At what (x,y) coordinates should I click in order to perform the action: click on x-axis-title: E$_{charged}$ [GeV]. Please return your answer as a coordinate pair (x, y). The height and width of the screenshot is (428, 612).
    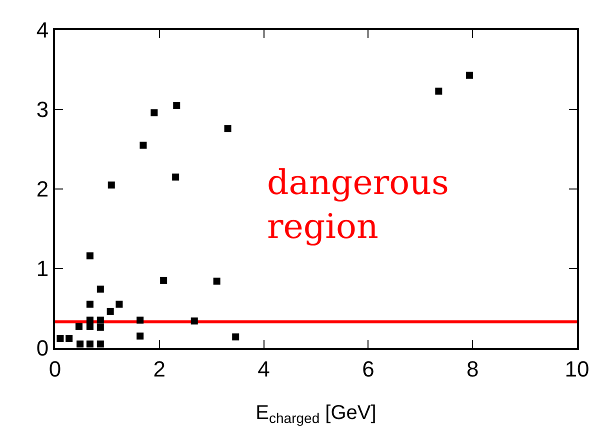
    Looking at the image, I should click on (316, 414).